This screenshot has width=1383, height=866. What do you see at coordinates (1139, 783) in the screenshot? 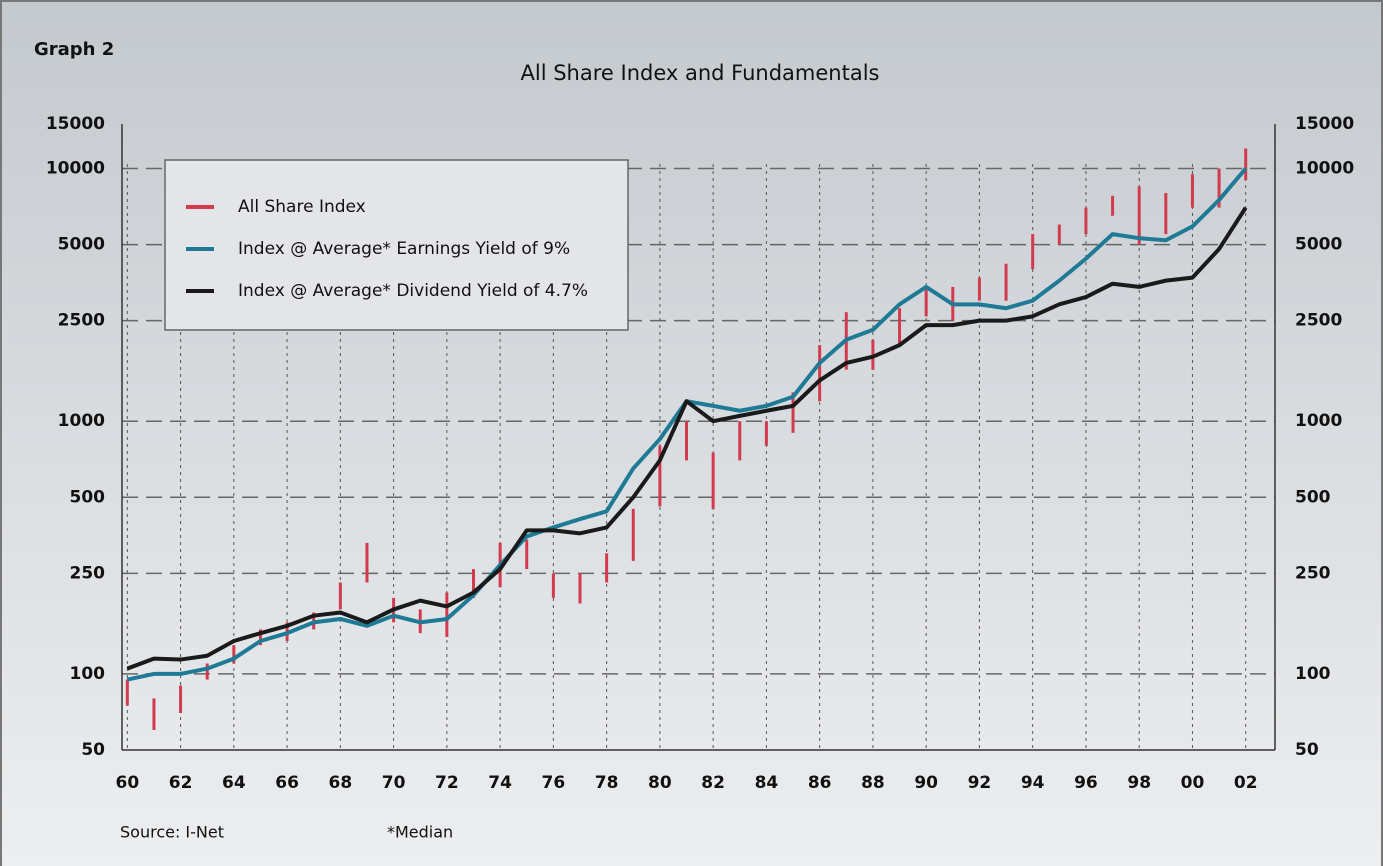
I see `x-tick-label: 98` at bounding box center [1139, 783].